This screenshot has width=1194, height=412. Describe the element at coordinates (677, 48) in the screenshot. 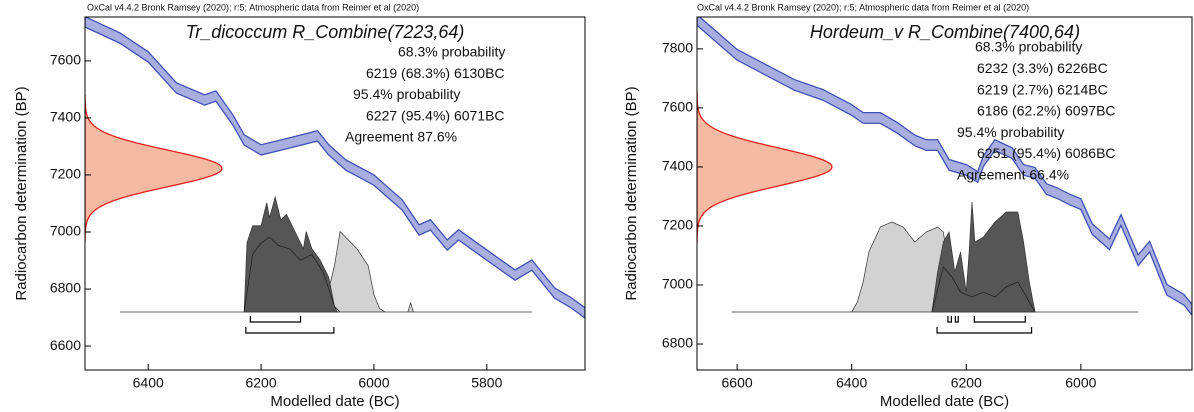

I see `y-tick-label: 7800` at that location.